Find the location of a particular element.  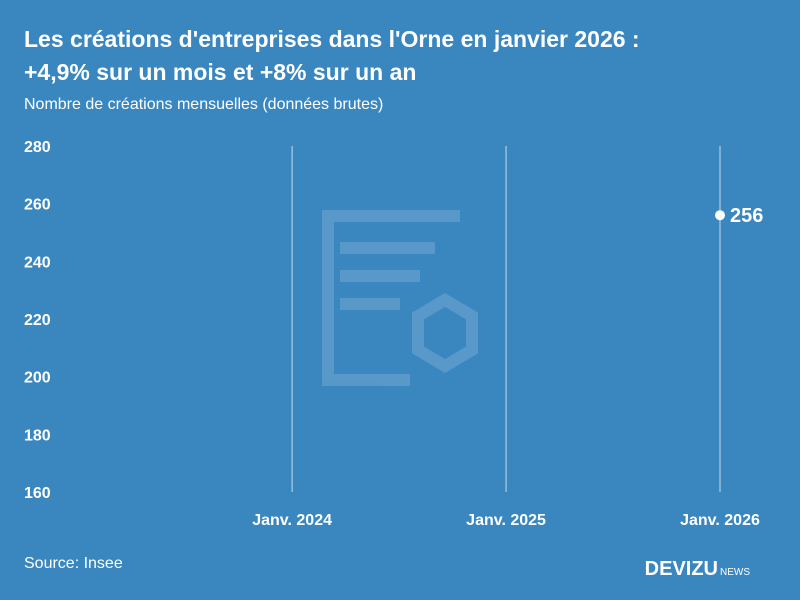

x-tick-label: Janv. 2026 is located at coordinates (720, 520).